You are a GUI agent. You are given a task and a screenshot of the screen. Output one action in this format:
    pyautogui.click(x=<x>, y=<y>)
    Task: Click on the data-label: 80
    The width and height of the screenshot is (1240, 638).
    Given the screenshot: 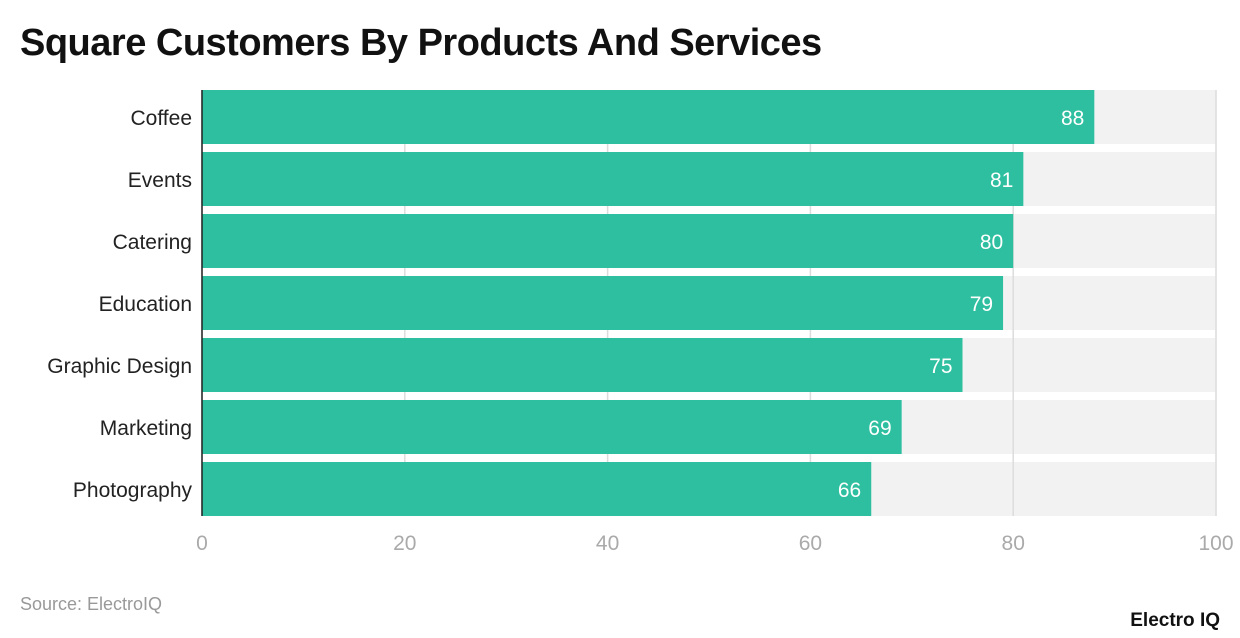 What is the action you would take?
    pyautogui.click(x=991, y=242)
    